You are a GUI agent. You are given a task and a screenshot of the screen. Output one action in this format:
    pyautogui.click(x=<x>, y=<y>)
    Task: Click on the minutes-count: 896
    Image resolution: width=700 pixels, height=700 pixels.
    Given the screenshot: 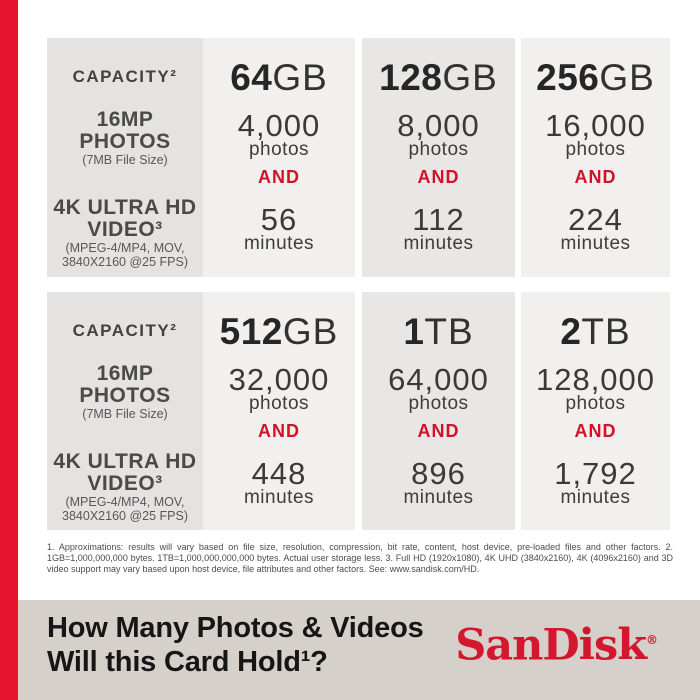 What is the action you would take?
    pyautogui.click(x=438, y=473)
    